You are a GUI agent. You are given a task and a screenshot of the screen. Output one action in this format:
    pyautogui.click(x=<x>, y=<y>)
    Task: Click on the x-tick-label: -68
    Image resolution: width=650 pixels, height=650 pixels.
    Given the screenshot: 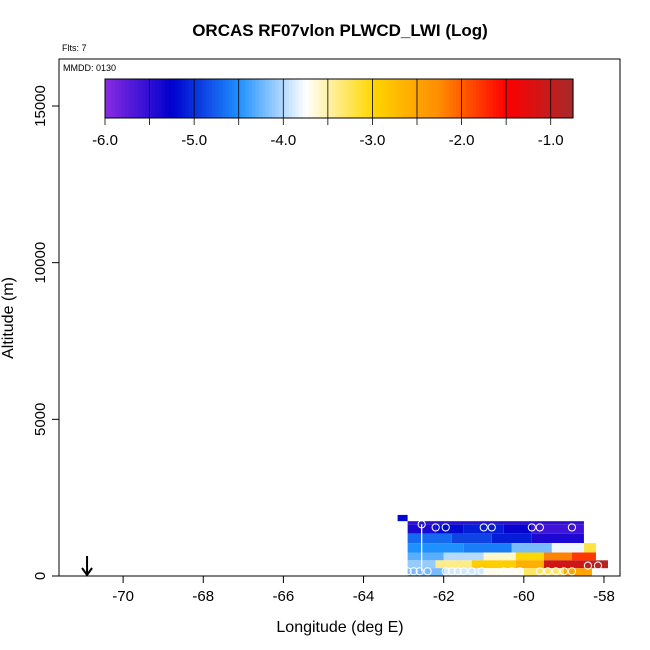 What is the action you would take?
    pyautogui.click(x=203, y=596)
    